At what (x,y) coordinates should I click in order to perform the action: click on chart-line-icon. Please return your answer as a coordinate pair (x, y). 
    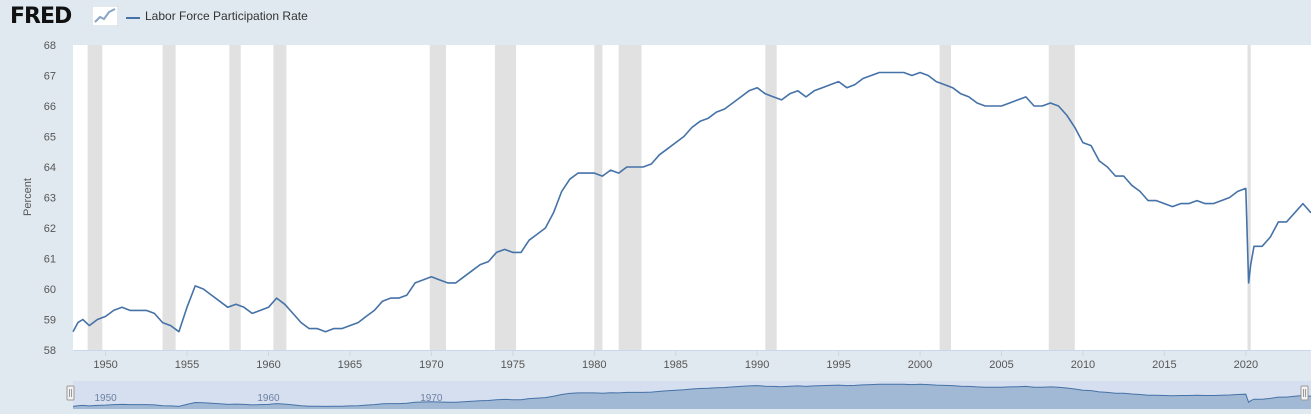
    Looking at the image, I should click on (105, 16).